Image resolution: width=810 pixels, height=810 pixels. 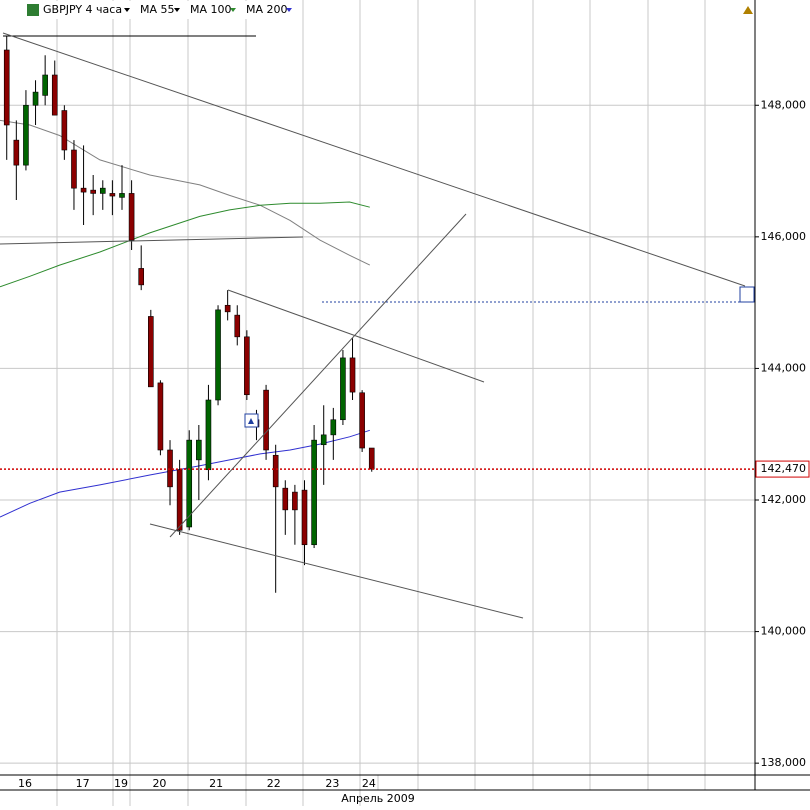 What do you see at coordinates (25, 783) in the screenshot?
I see `x-tick-label: 16` at bounding box center [25, 783].